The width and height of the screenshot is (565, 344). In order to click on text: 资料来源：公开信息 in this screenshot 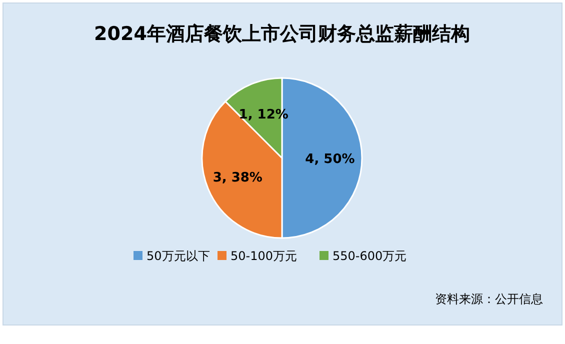, I will do `click(489, 299)`.